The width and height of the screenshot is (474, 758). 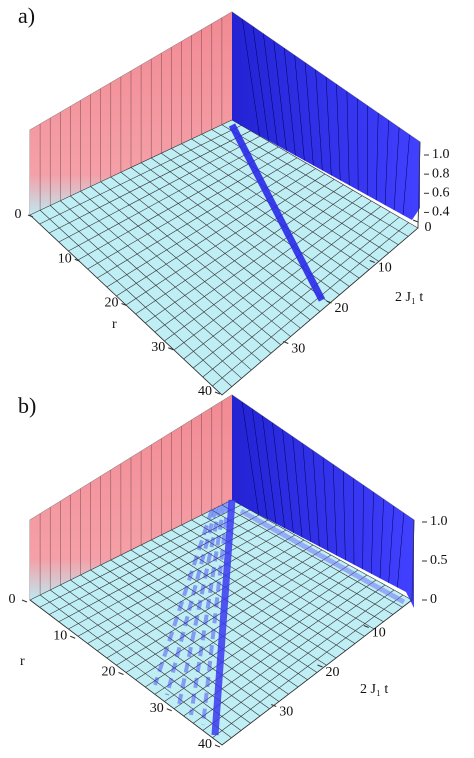 I want to click on z-tick-label: 0, so click(x=433, y=599).